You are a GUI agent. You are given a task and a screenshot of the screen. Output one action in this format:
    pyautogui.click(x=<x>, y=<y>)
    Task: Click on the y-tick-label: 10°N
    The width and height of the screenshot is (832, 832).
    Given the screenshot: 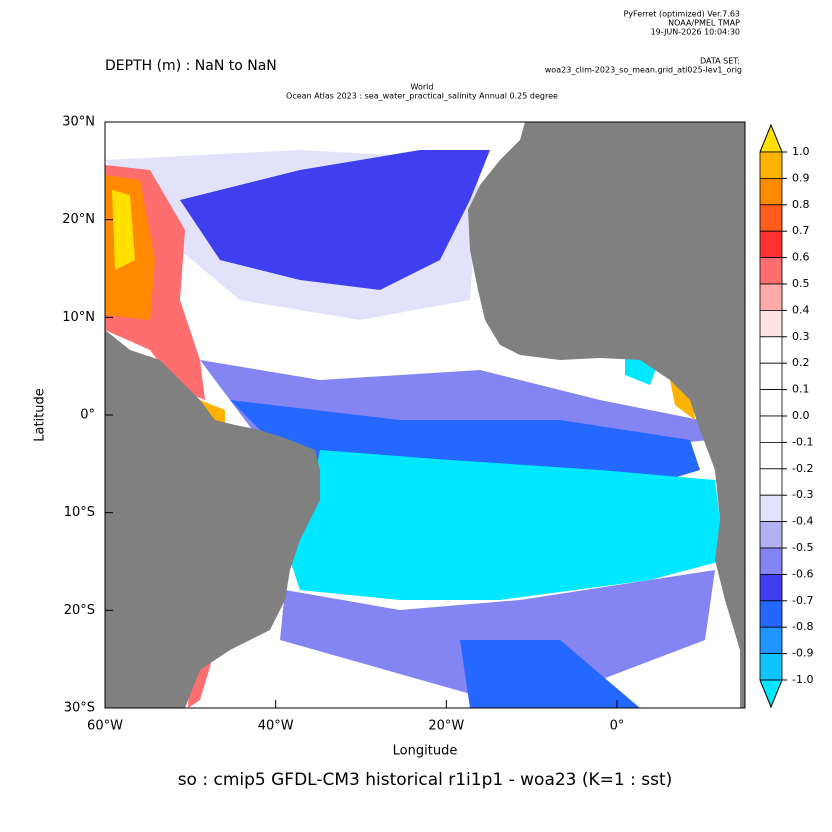 What is the action you would take?
    pyautogui.click(x=78, y=317)
    